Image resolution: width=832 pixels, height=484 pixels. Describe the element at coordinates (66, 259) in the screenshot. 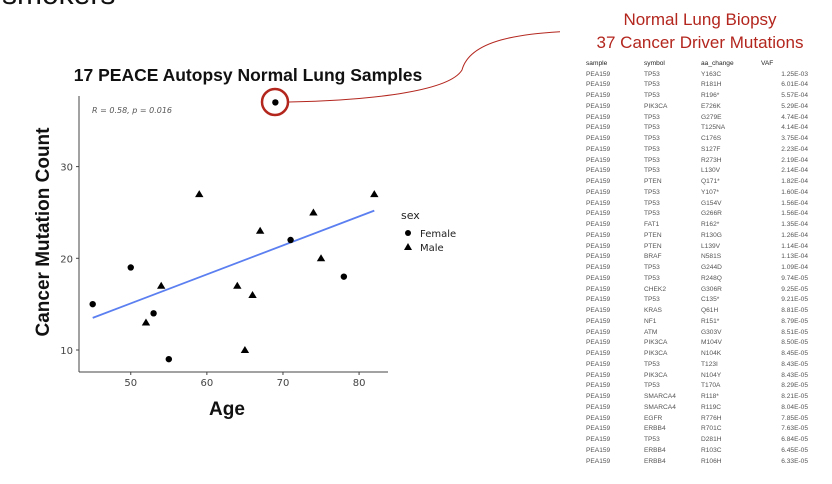

I see `y-tick-label: 20` at that location.